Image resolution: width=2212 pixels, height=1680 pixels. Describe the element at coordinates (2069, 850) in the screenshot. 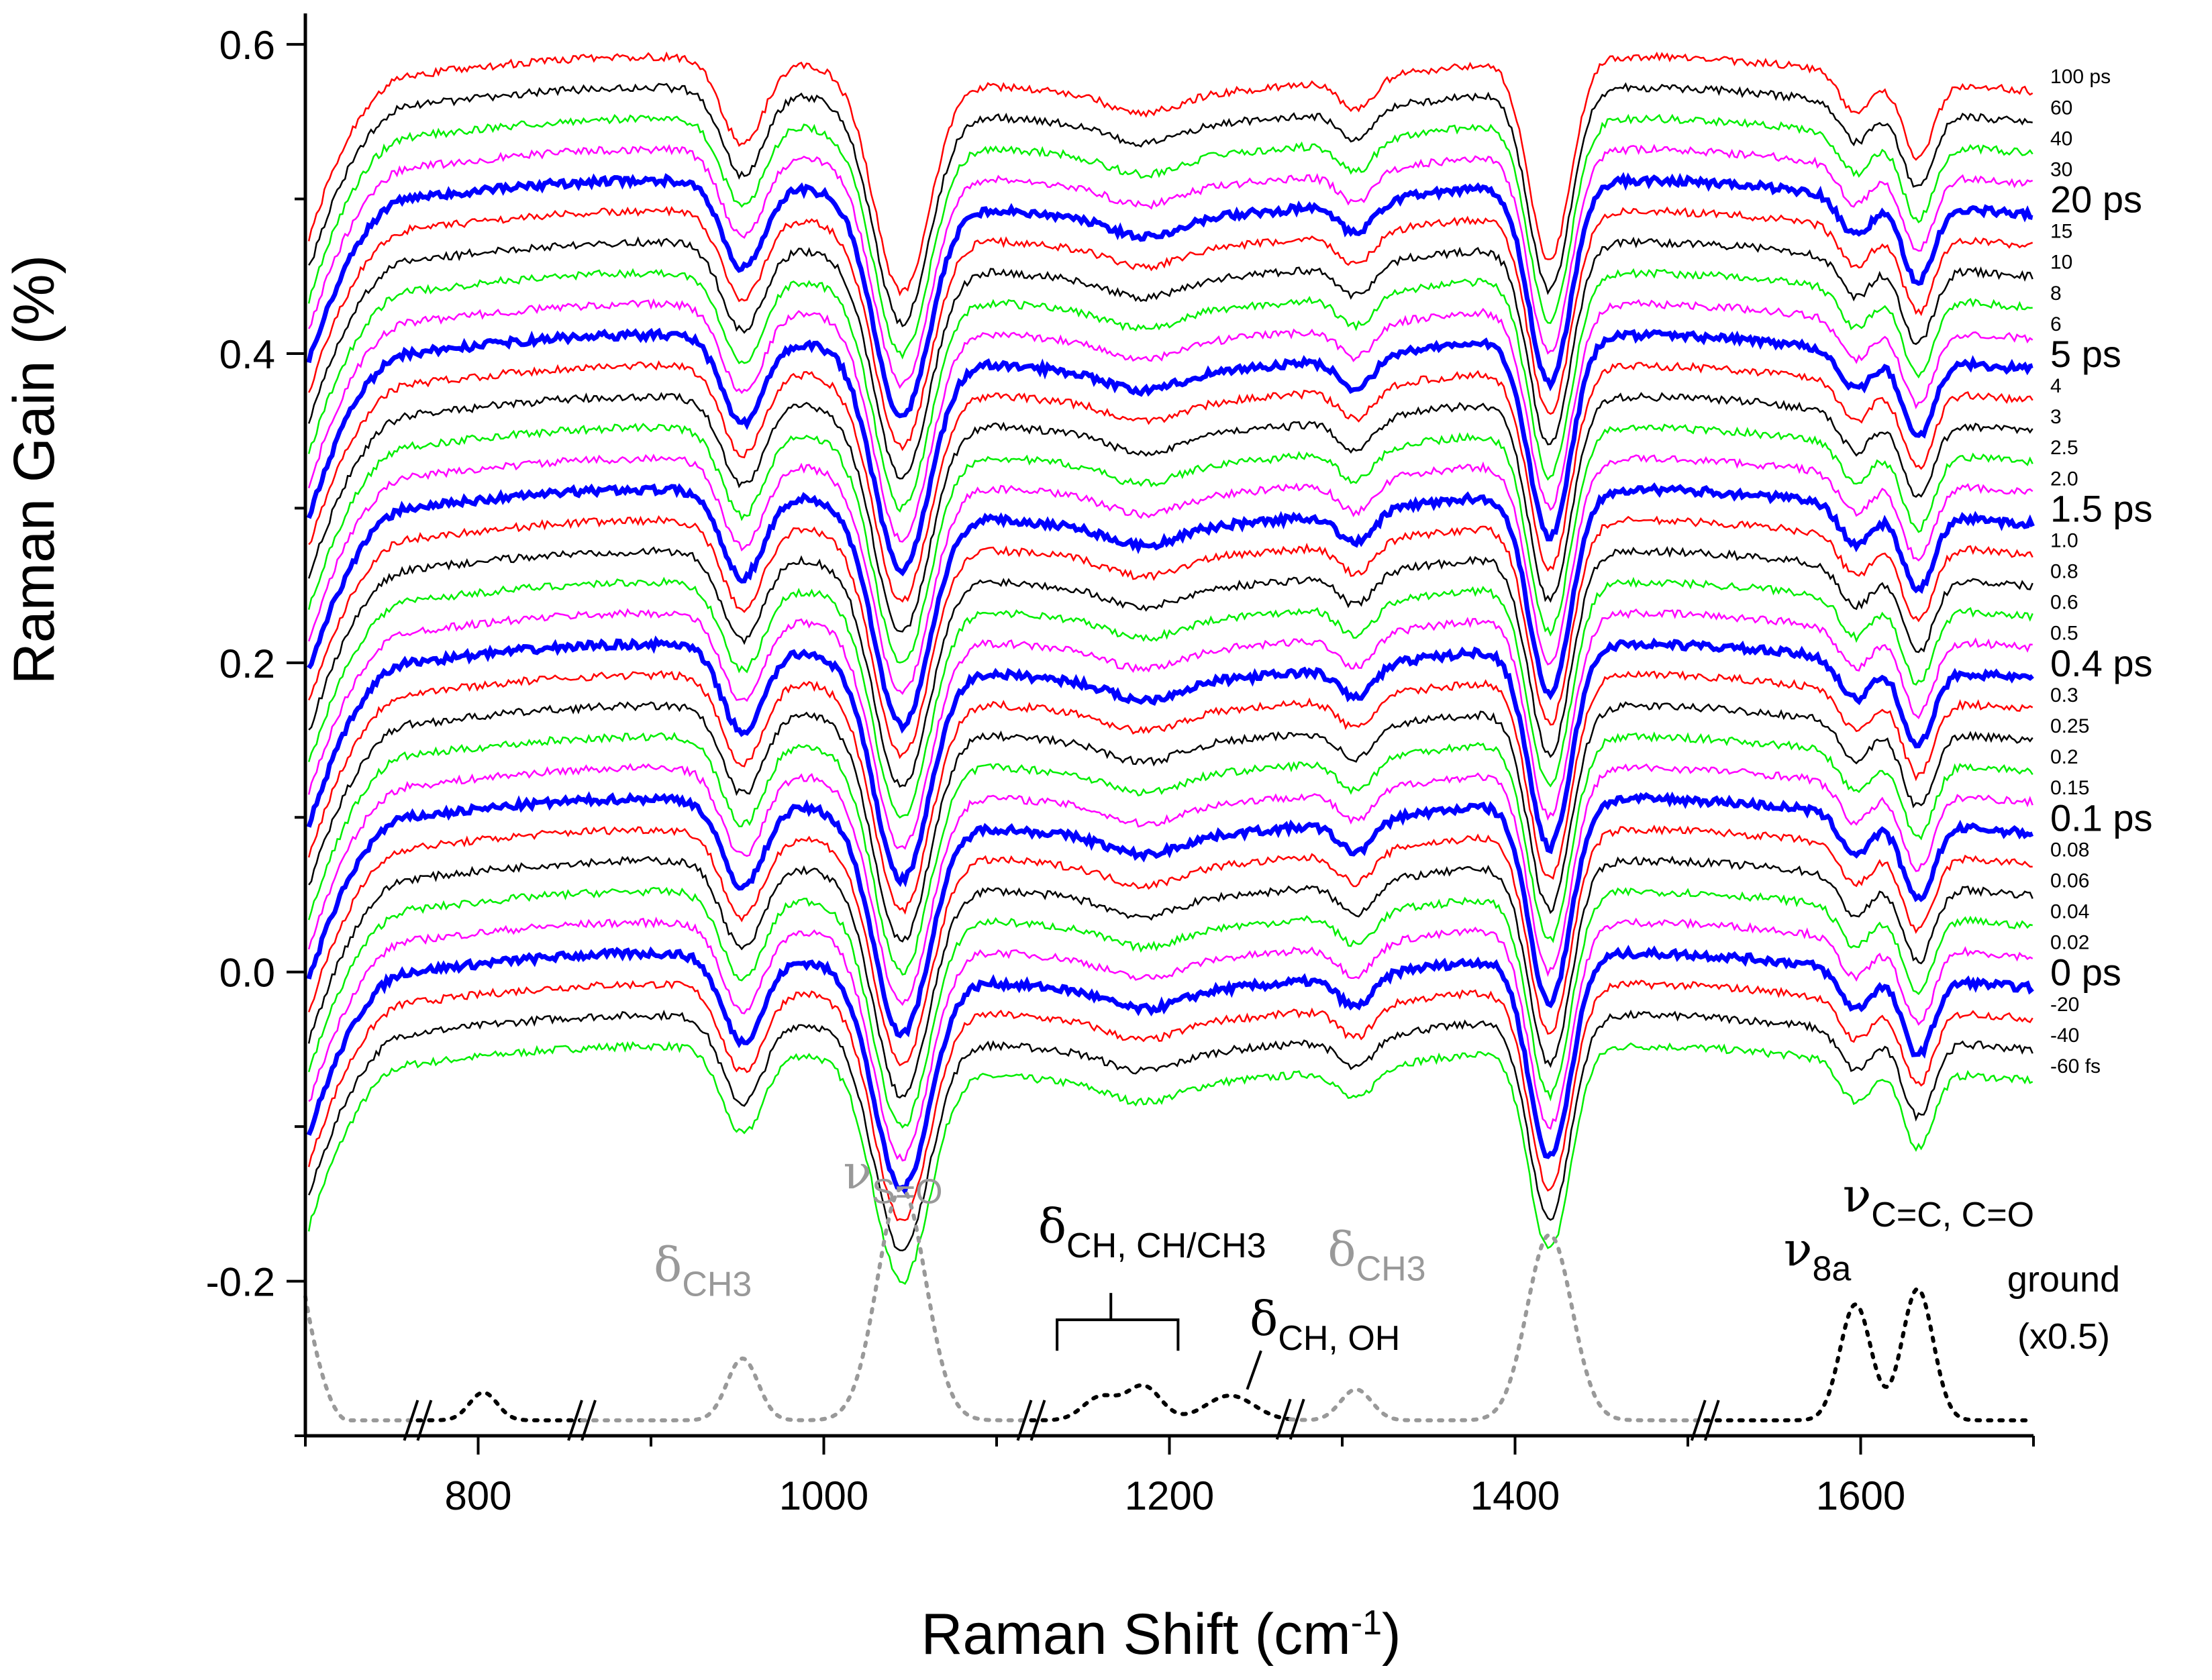

I see `delay-label: 0.08` at that location.